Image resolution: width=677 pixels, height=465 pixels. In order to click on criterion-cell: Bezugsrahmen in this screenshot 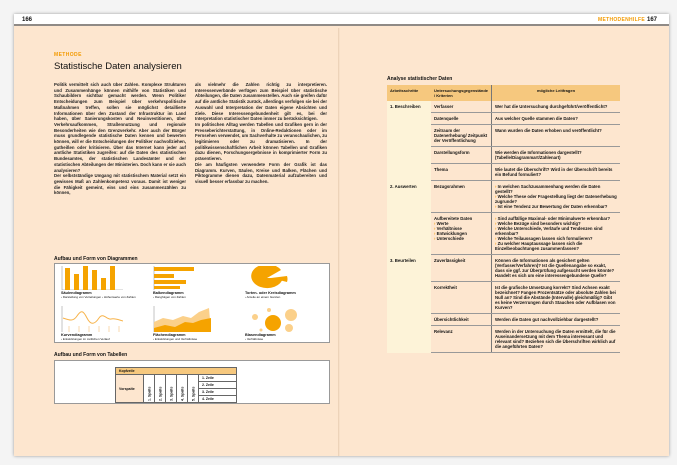, I will do `click(462, 196)`.